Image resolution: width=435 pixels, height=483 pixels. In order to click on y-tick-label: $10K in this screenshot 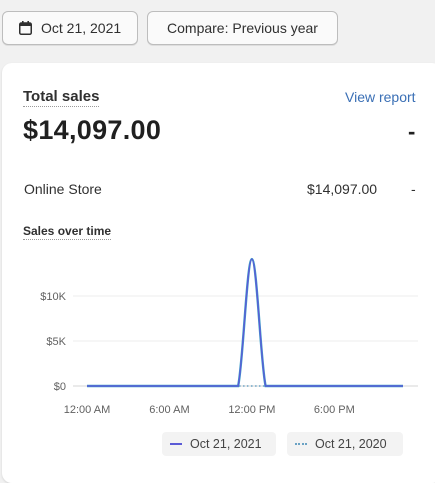, I will do `click(53, 297)`.